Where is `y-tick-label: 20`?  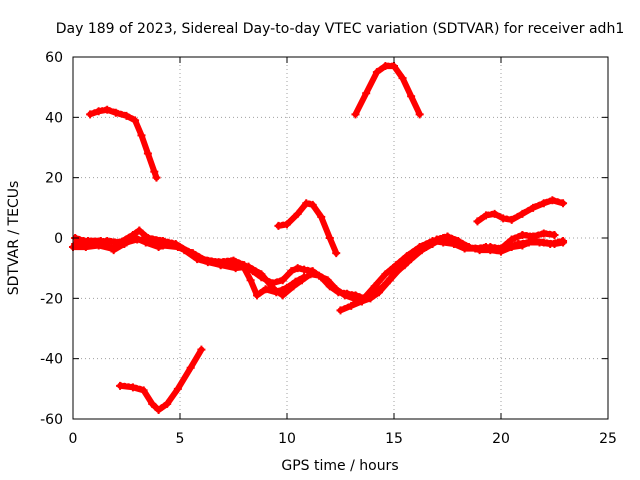 y-tick-label: 20 is located at coordinates (54, 179).